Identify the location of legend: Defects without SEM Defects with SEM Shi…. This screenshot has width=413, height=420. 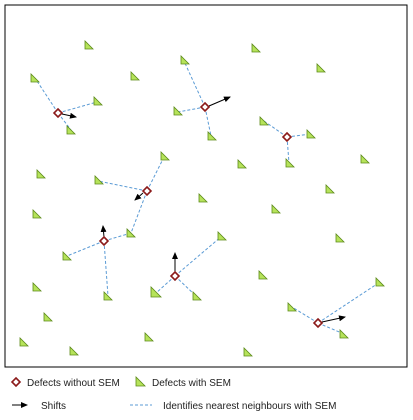
(173, 394).